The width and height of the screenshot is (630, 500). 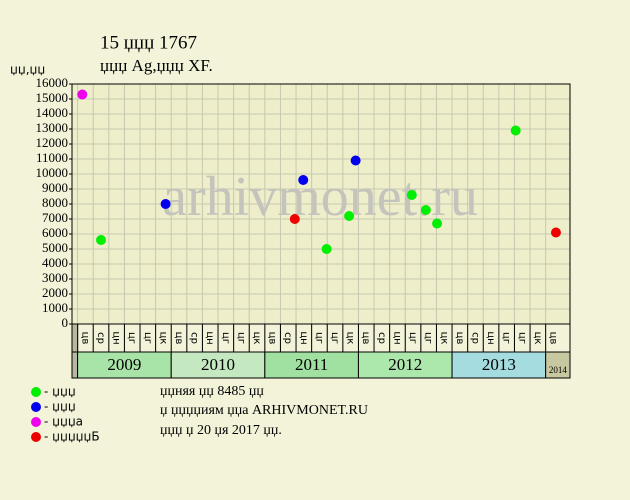 I want to click on y-tick-label: 10000, so click(x=52, y=172).